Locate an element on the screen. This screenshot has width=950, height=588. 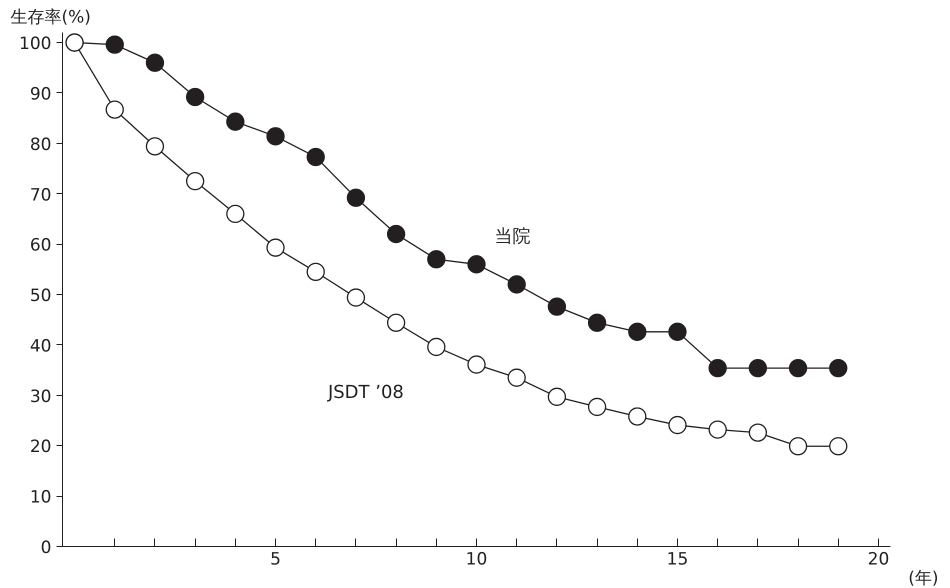
x-tick-label: 5 is located at coordinates (275, 560).